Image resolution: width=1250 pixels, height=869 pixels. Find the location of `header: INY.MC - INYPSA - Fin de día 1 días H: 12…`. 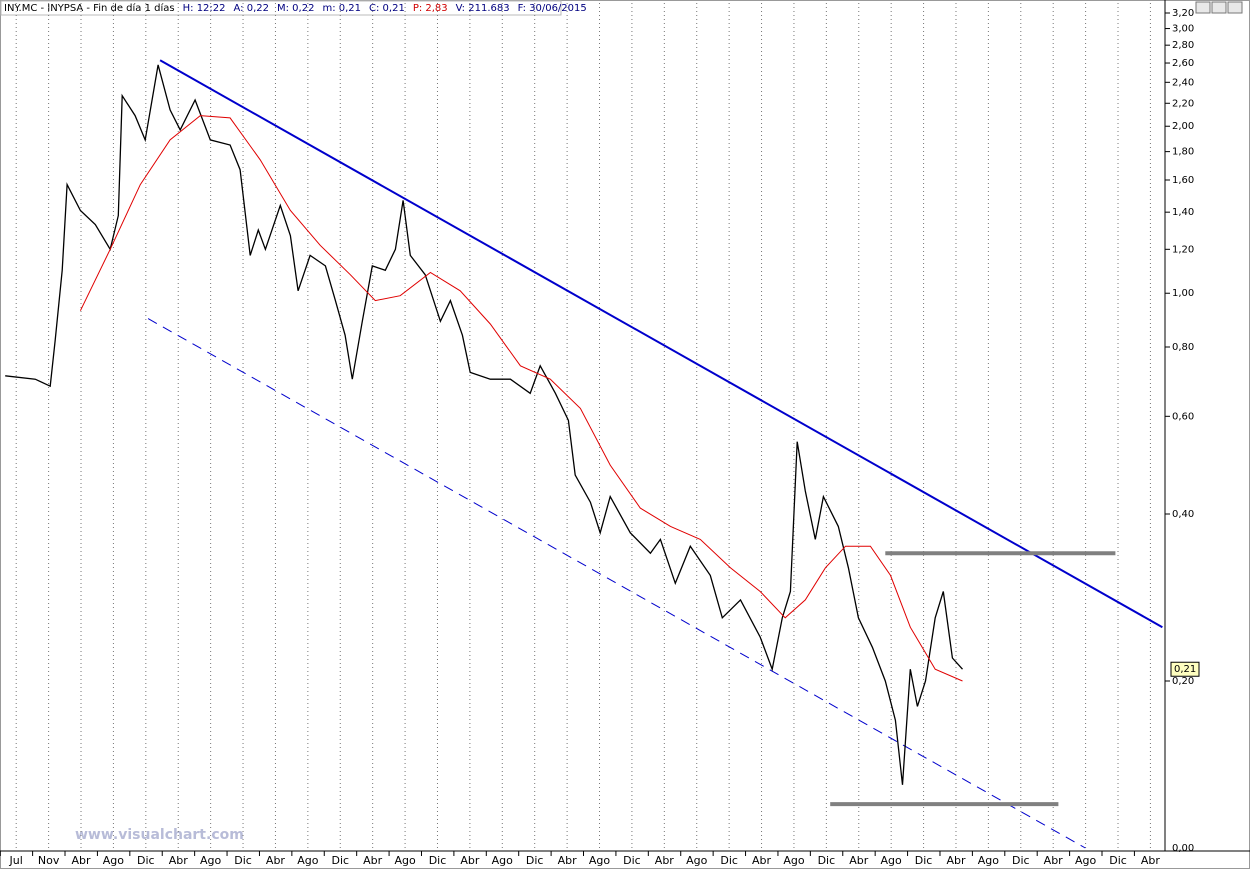

header: INY.MC - INYPSA - Fin de día 1 días H: 12… is located at coordinates (295, 8).